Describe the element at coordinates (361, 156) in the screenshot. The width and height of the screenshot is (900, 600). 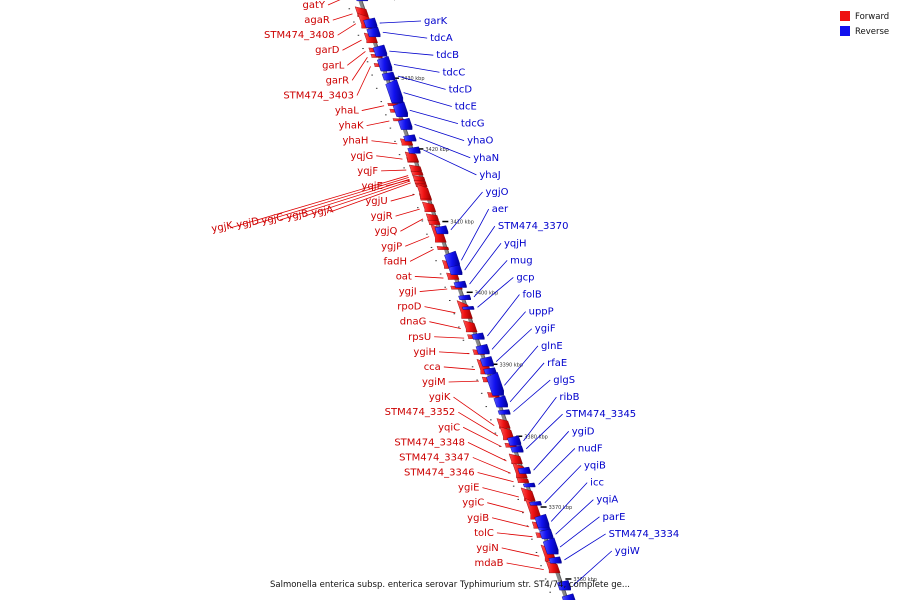
I see `forward-gene-label: yqjG` at that location.